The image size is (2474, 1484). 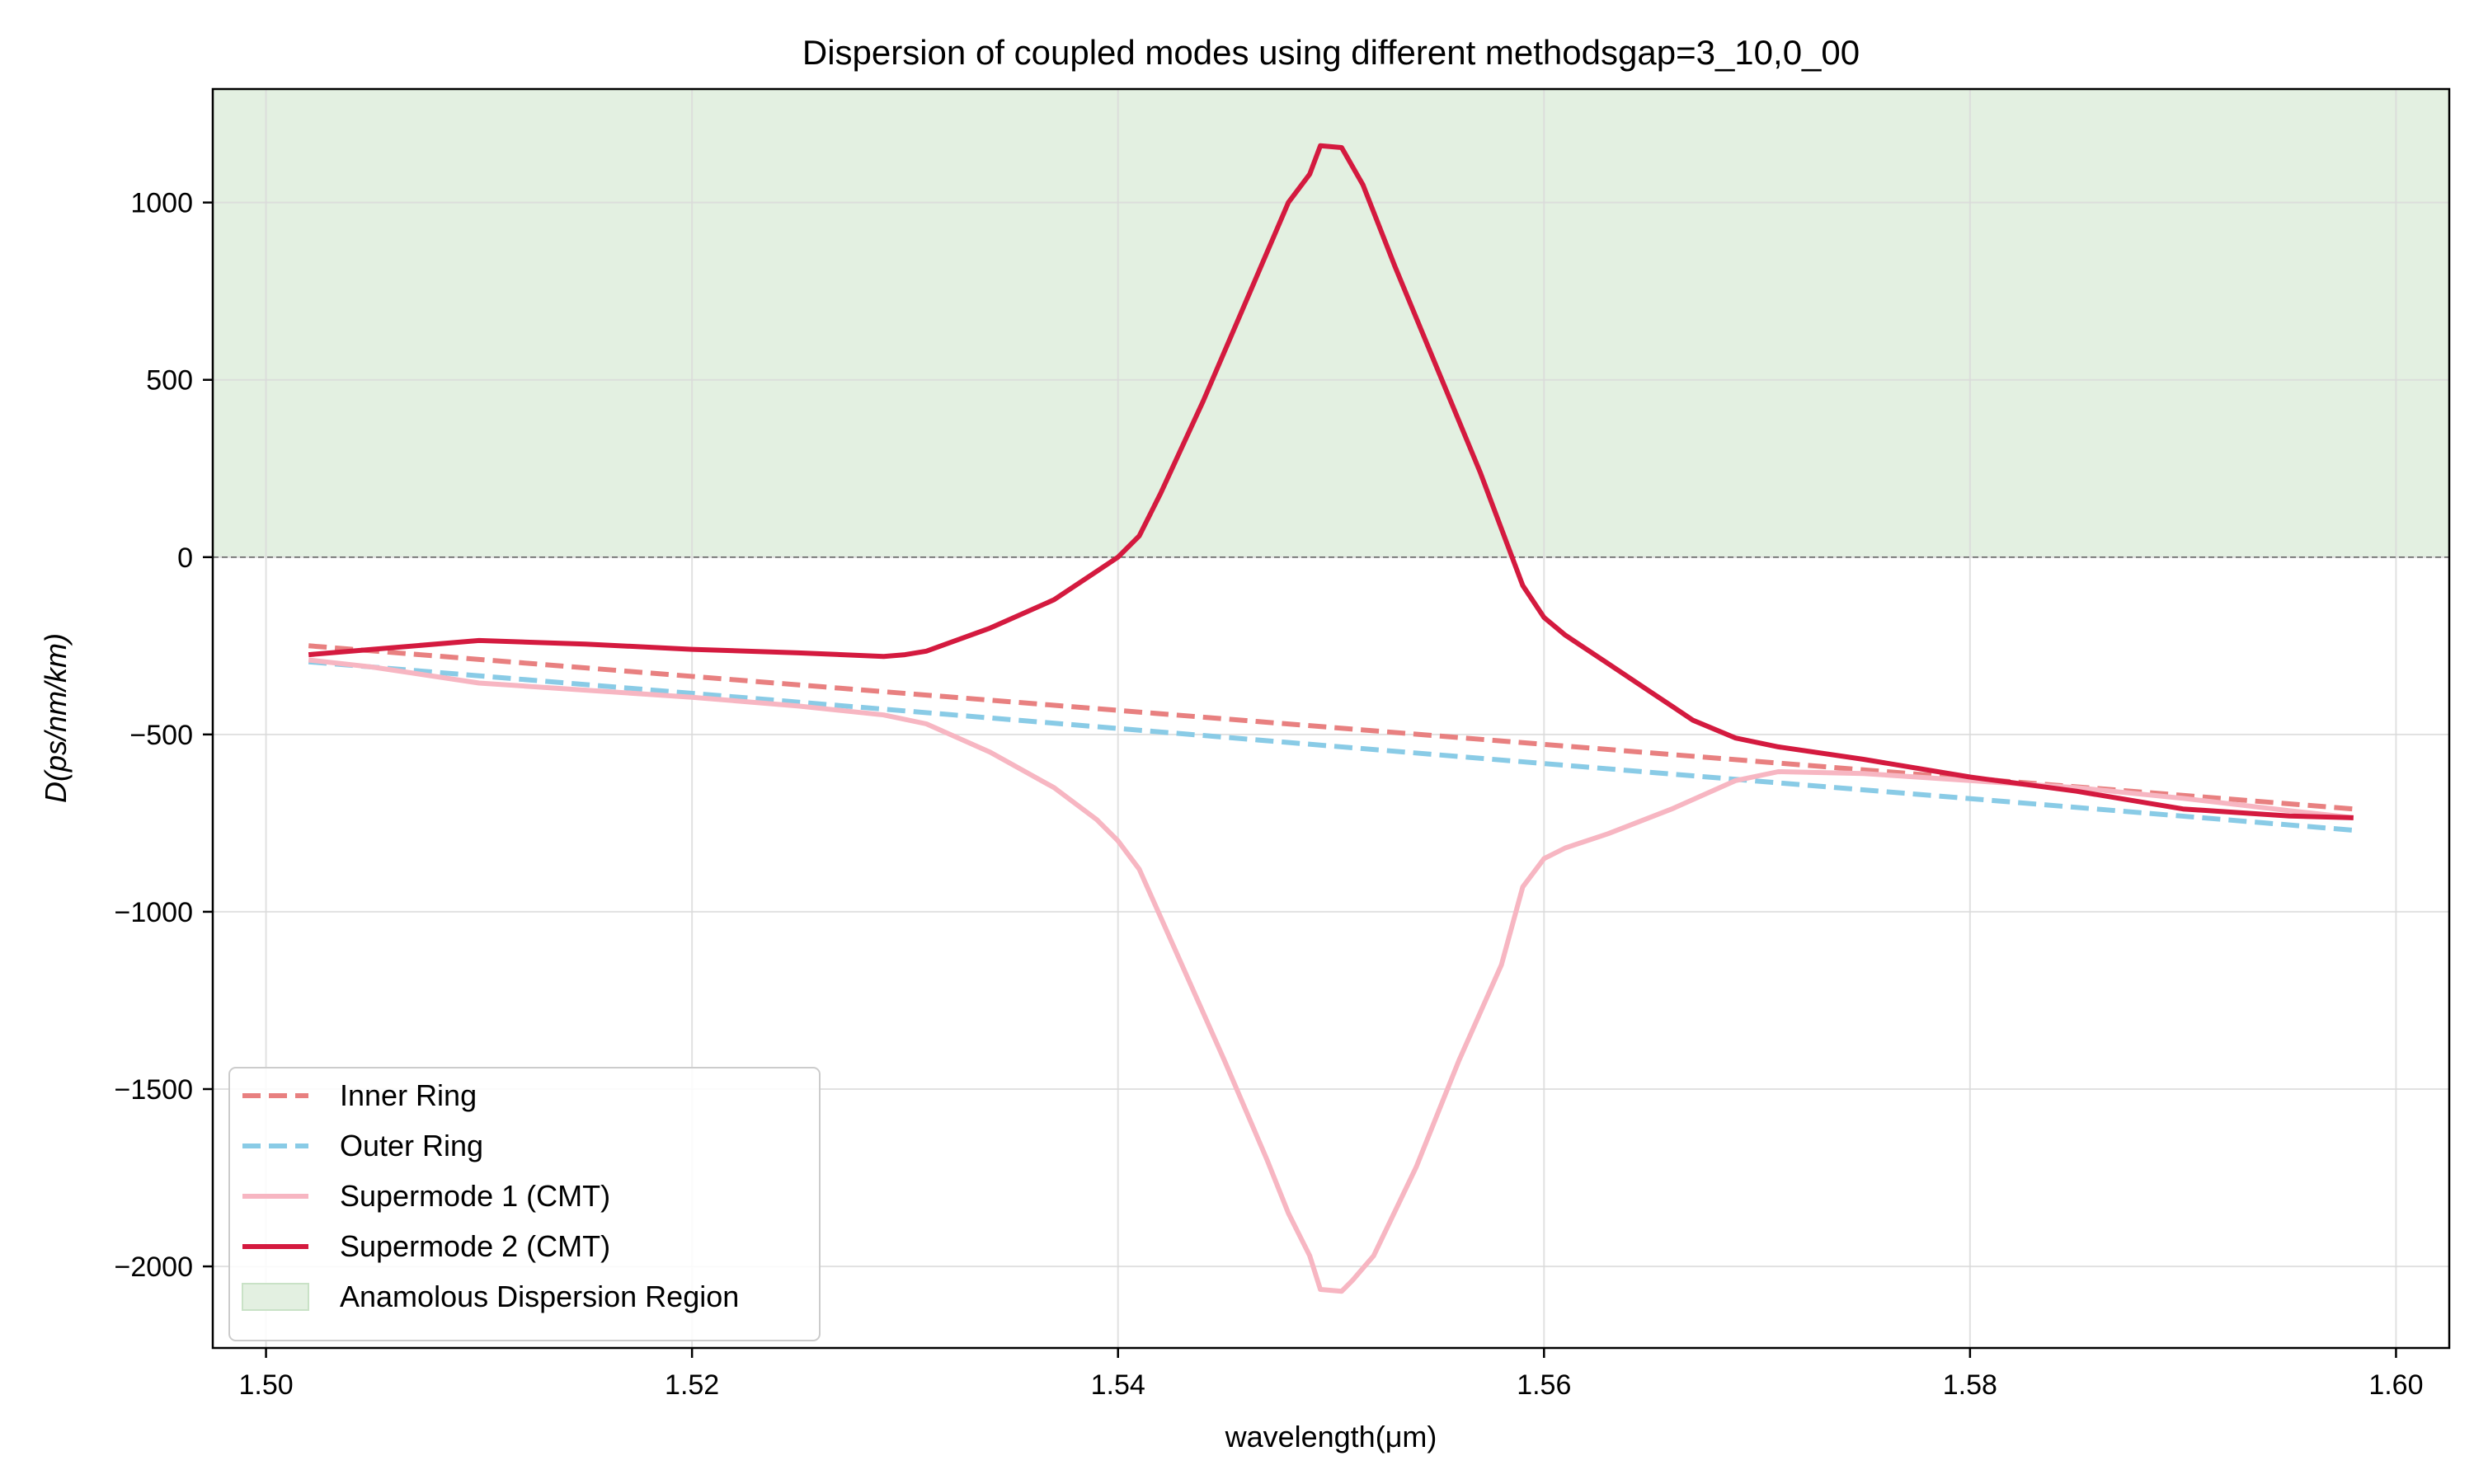 What do you see at coordinates (2395, 1385) in the screenshot?
I see `x-tick-label: 1.60` at bounding box center [2395, 1385].